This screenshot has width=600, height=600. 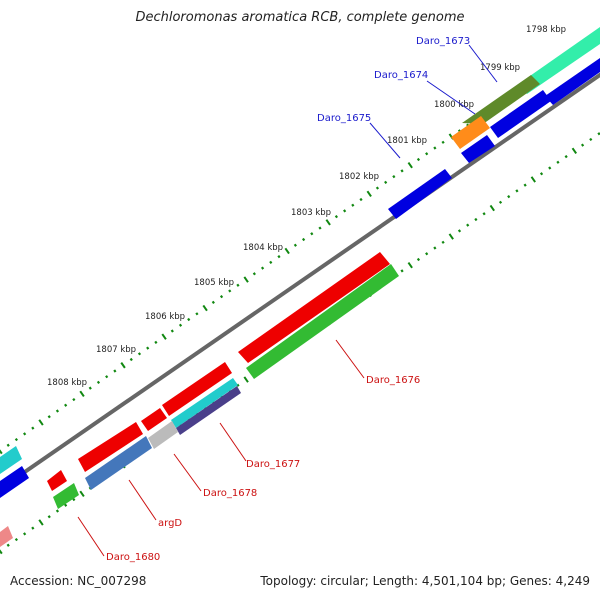 I want to click on gene-daro-1673-feature, so click(x=558, y=60).